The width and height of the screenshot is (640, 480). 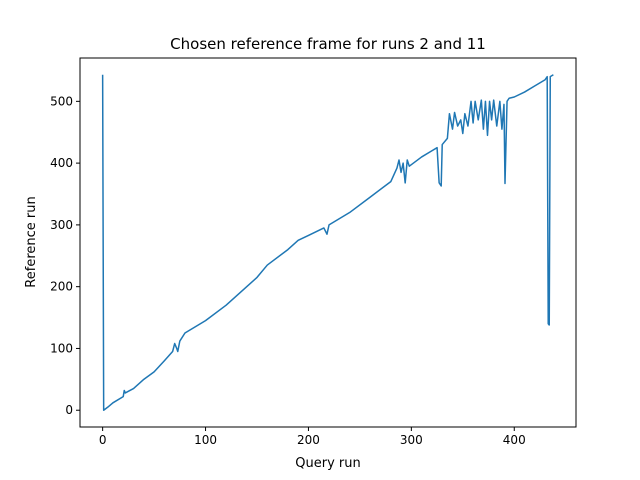 What do you see at coordinates (103, 440) in the screenshot?
I see `x-tick-label: 0` at bounding box center [103, 440].